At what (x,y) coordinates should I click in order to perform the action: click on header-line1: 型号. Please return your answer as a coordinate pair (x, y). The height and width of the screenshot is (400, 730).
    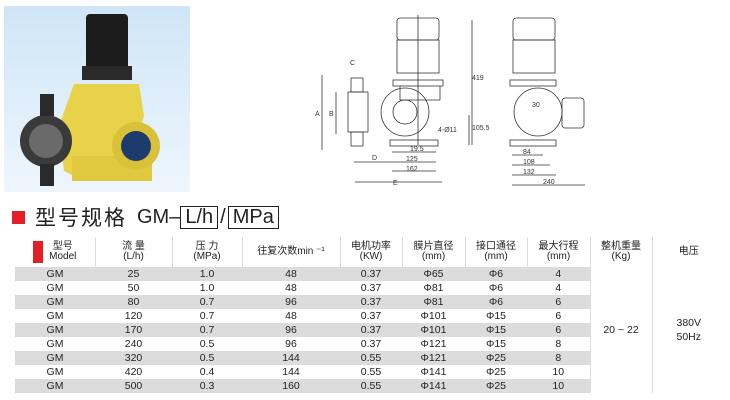
    Looking at the image, I should click on (62, 246).